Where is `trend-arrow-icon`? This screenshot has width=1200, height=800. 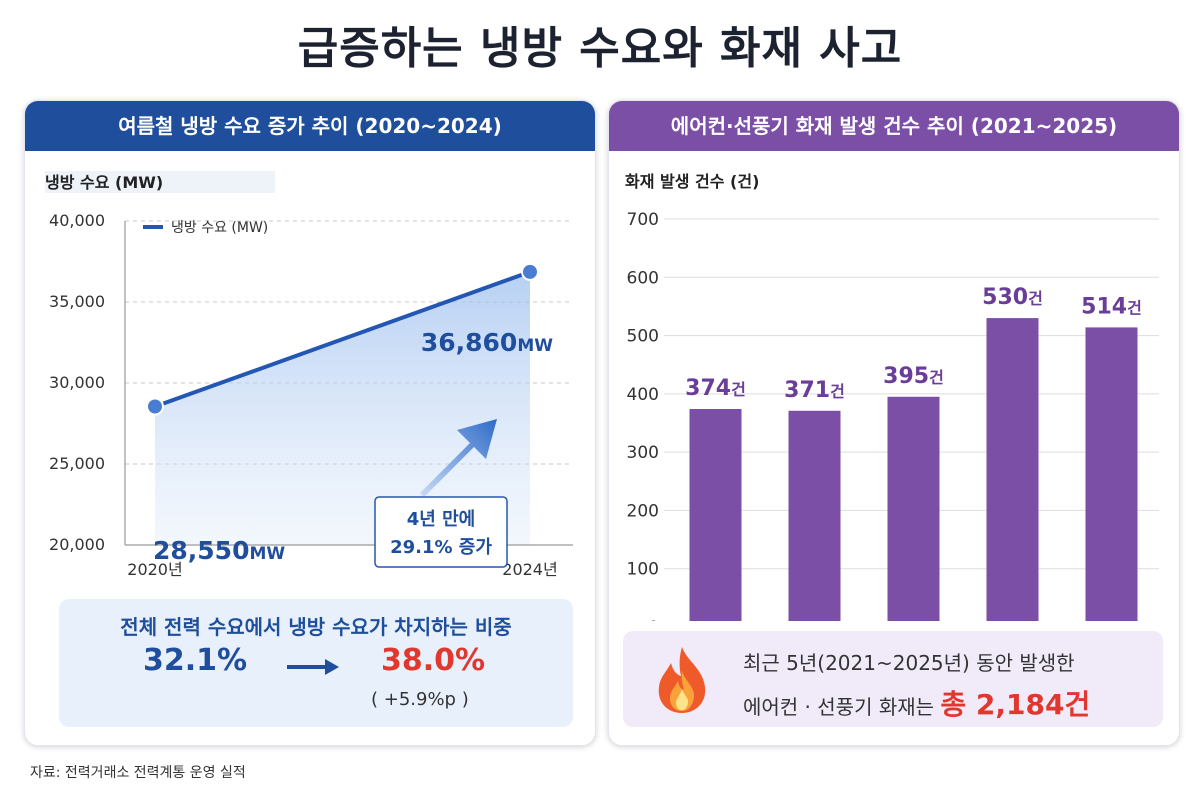 trend-arrow-icon is located at coordinates (458, 458).